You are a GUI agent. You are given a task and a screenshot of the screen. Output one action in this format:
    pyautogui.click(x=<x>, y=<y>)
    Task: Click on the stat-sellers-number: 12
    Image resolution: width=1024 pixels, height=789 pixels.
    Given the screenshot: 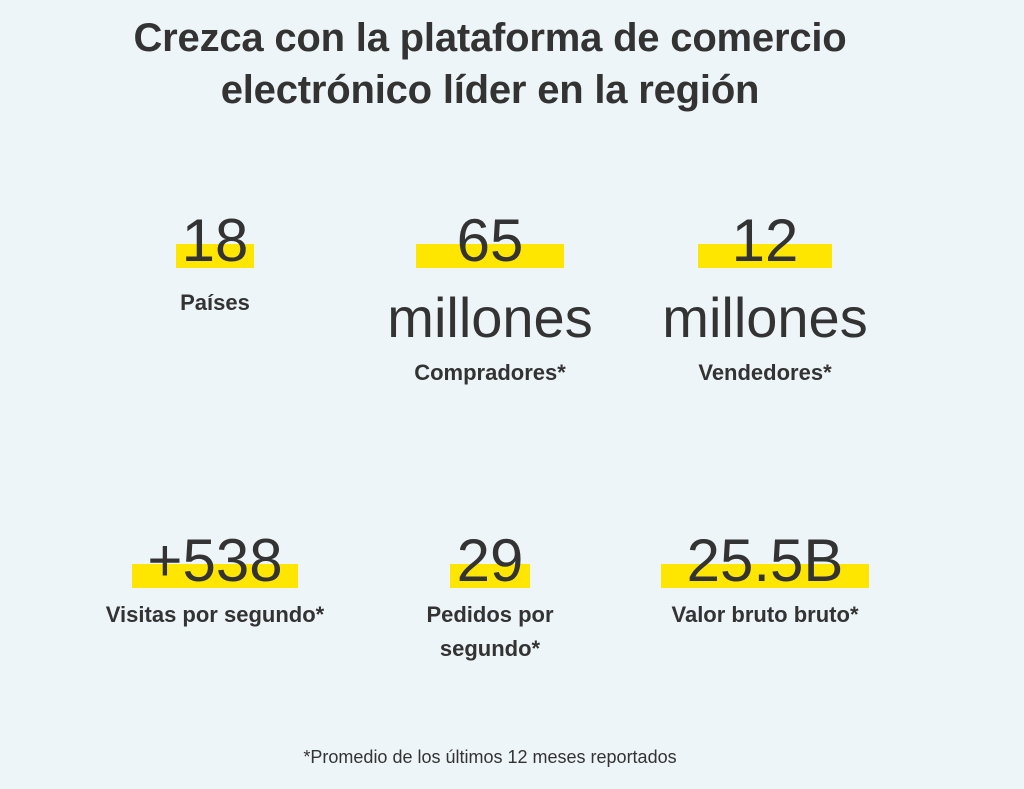 What is the action you would take?
    pyautogui.click(x=765, y=240)
    